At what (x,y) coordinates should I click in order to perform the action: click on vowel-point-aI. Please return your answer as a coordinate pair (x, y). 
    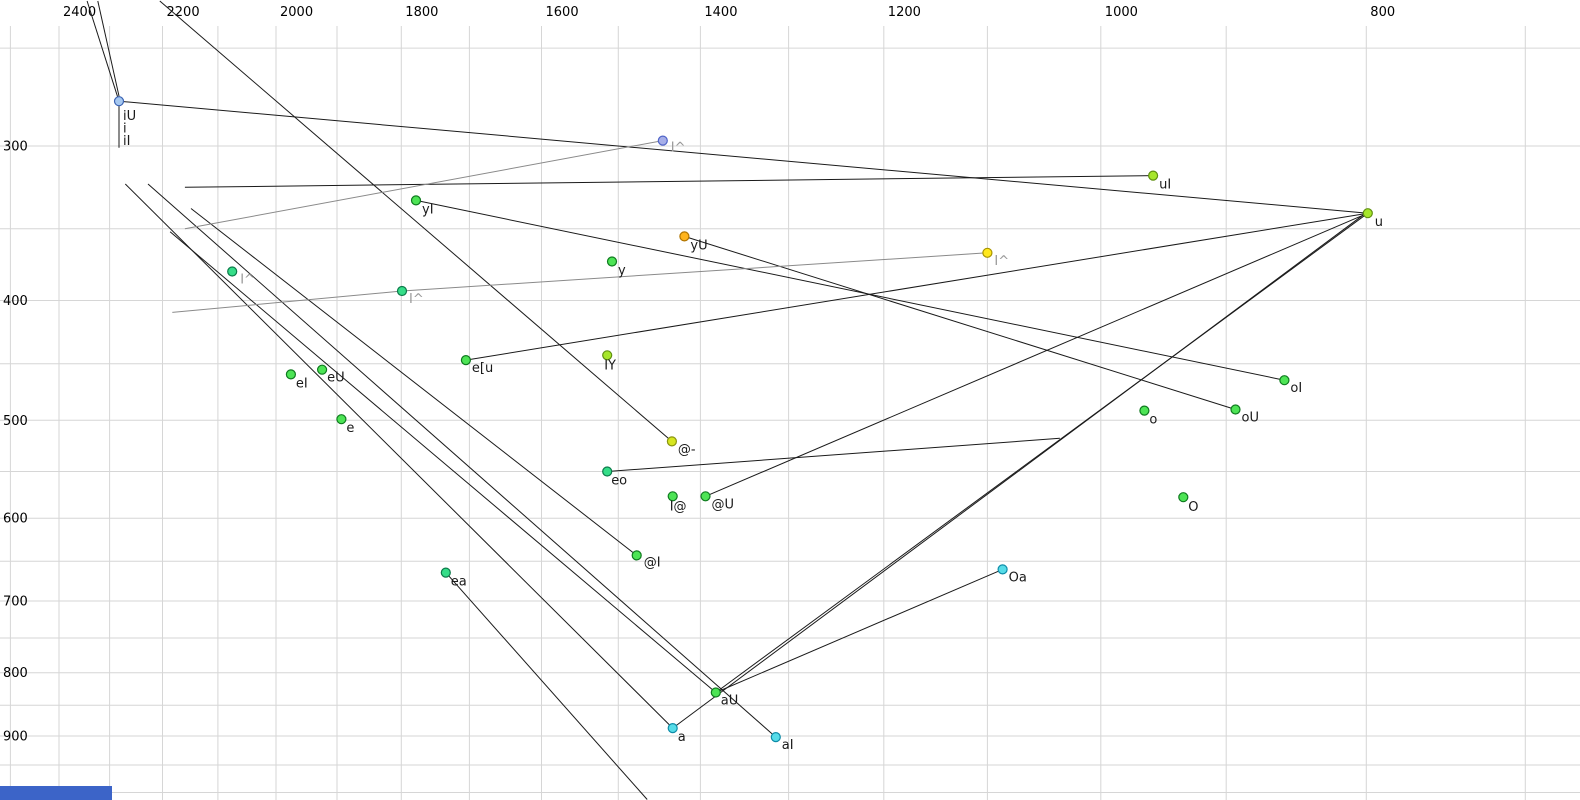
    Looking at the image, I should click on (775, 737).